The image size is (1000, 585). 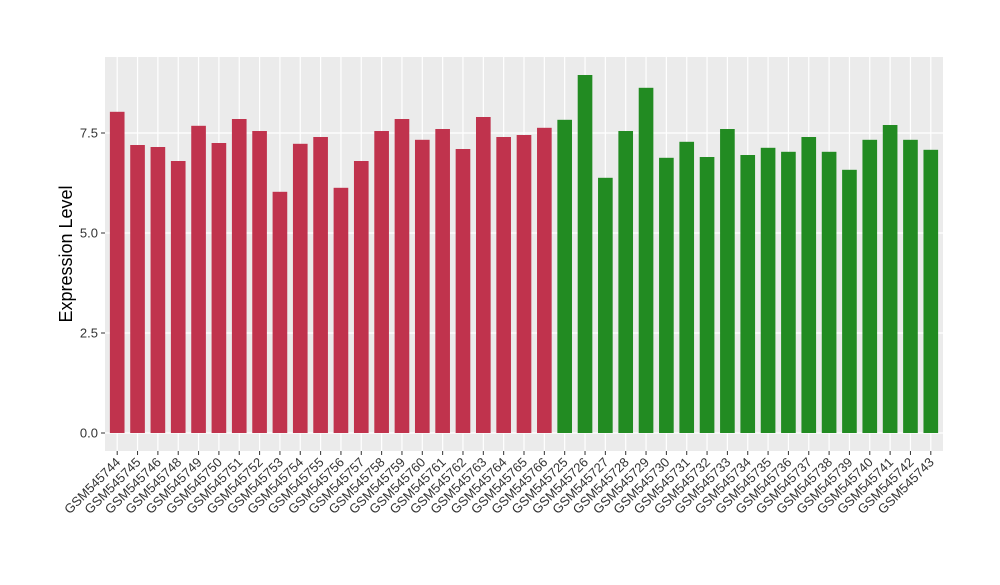 I want to click on y-tick-label: 2.5, so click(x=89, y=333).